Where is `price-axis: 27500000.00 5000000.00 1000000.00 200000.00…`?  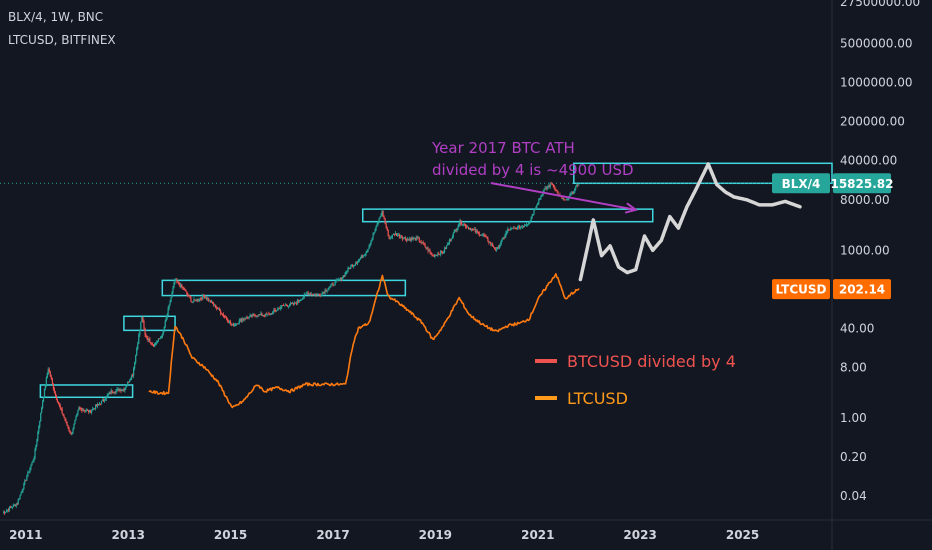 price-axis: 27500000.00 5000000.00 1000000.00 200000.00… is located at coordinates (875, 275).